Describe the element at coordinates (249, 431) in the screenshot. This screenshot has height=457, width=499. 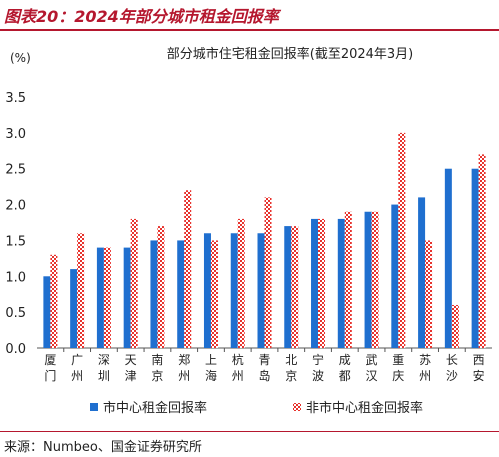
I see `footer-rule` at that location.